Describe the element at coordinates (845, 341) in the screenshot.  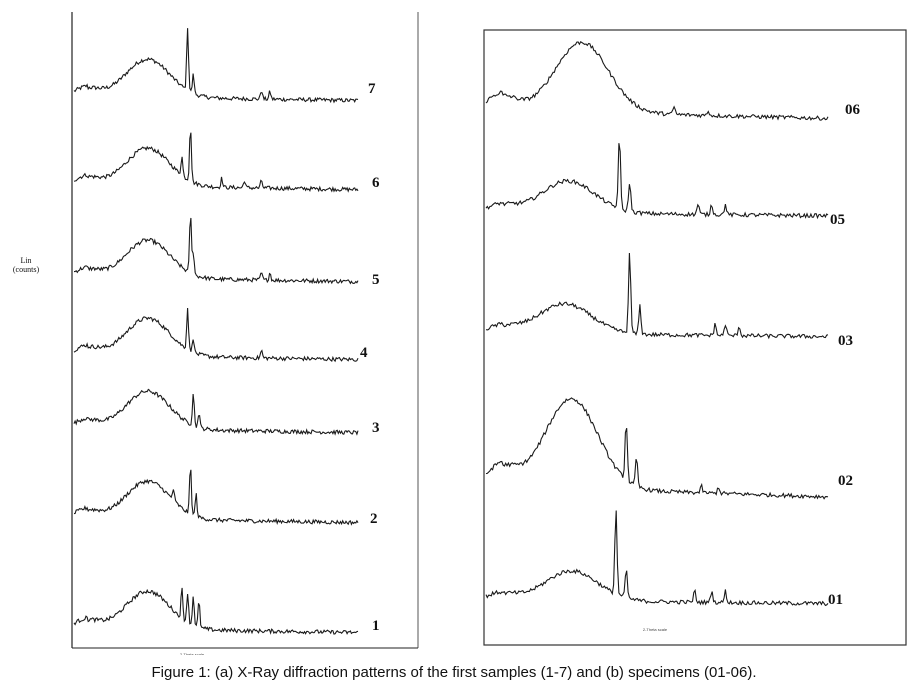
I see `series-label-03: 03` at that location.